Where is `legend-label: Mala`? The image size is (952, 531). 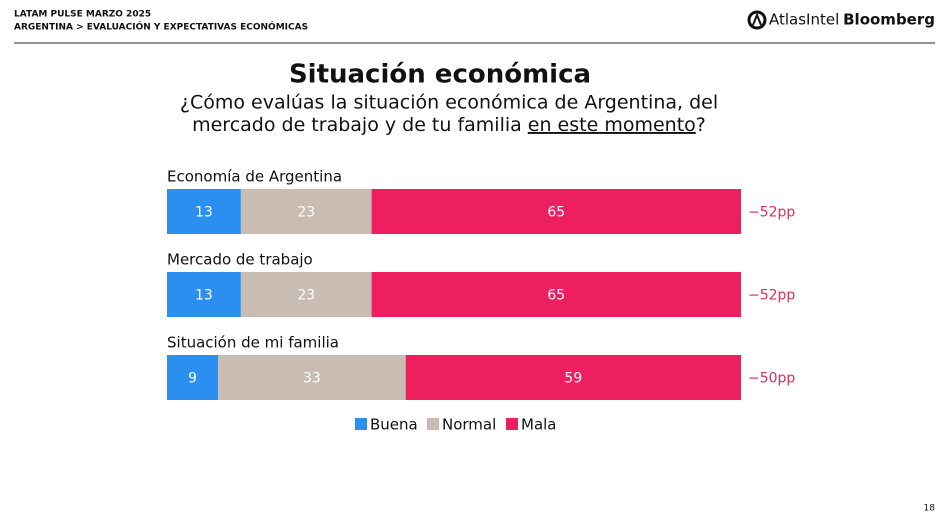 legend-label: Mala is located at coordinates (539, 425).